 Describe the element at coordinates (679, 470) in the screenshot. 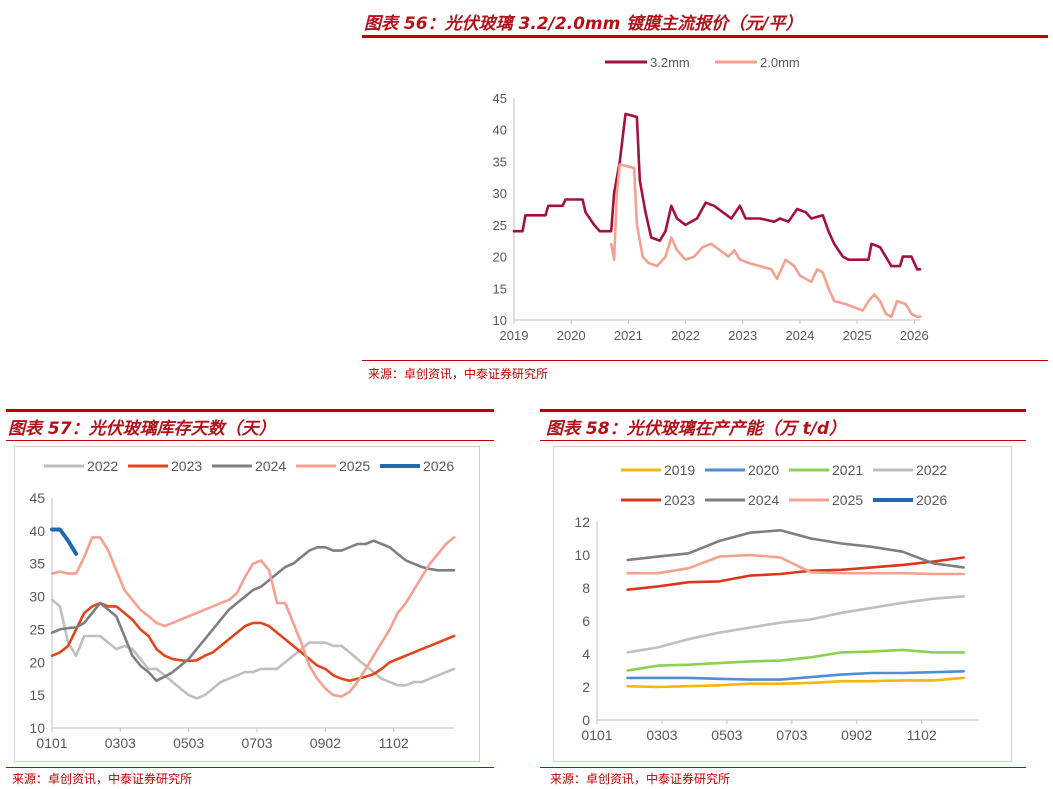

I see `legend-label-2019: 2019` at that location.